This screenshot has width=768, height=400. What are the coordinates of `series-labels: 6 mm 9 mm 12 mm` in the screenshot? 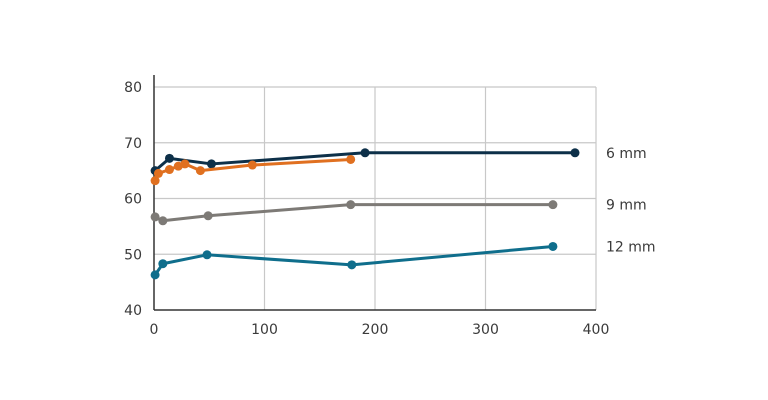 It's located at (631, 201).